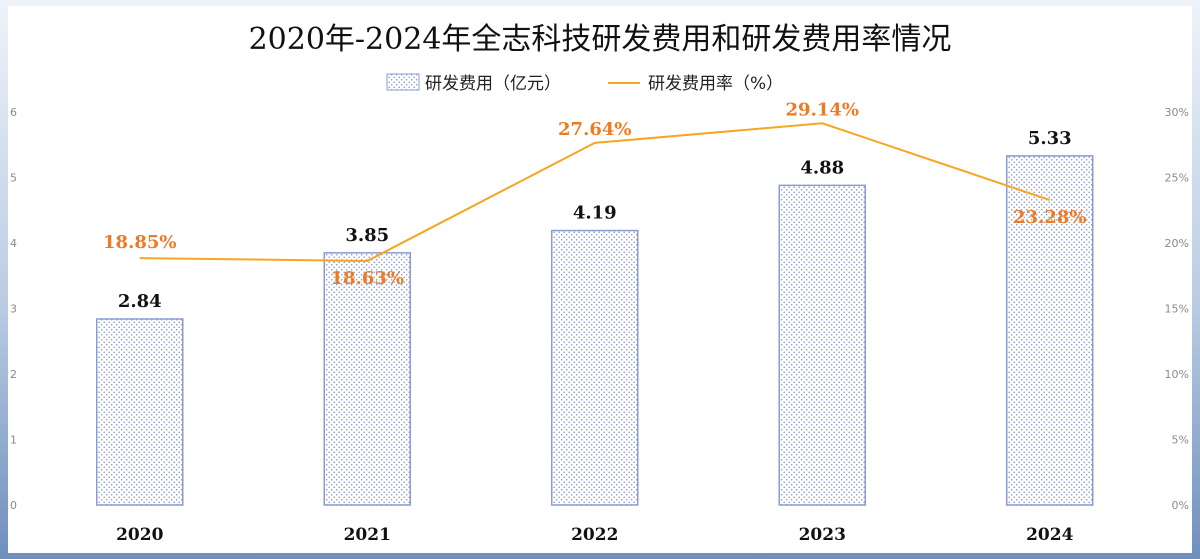  I want to click on line-value-label: 29.14%, so click(822, 109).